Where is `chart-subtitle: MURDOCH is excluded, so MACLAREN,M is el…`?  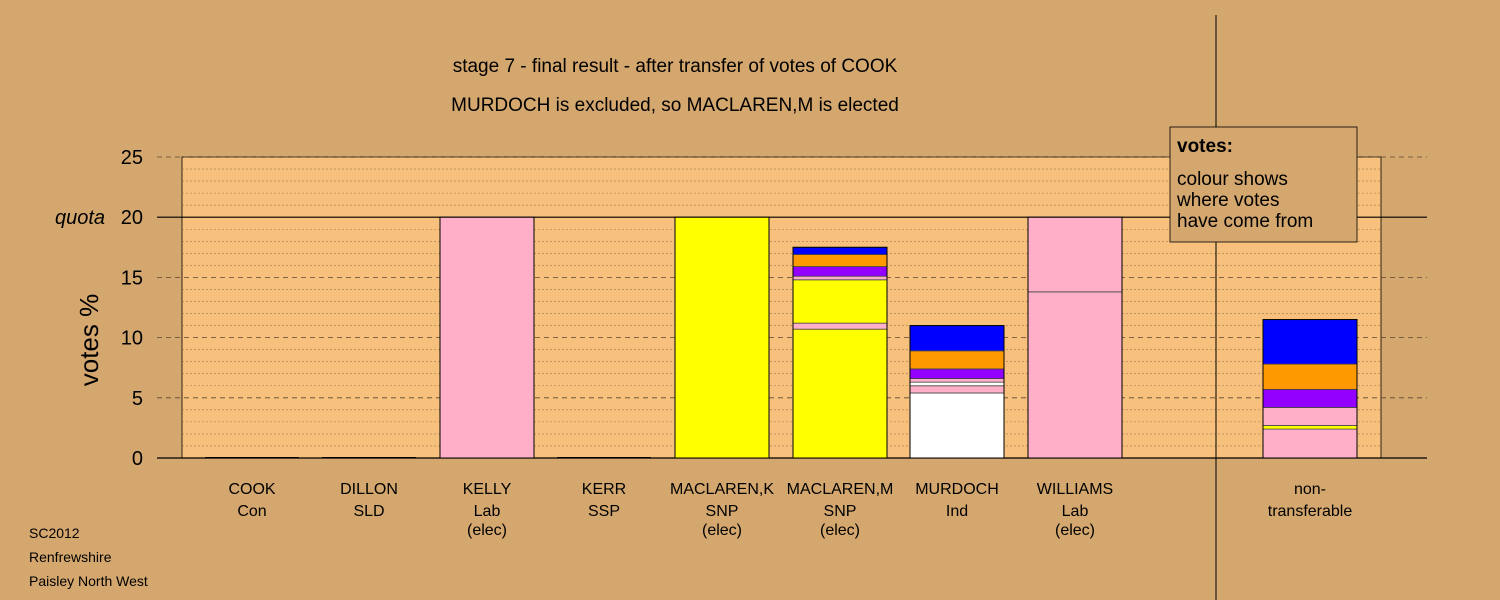
chart-subtitle: MURDOCH is excluded, so MACLAREN,M is el… is located at coordinates (675, 105).